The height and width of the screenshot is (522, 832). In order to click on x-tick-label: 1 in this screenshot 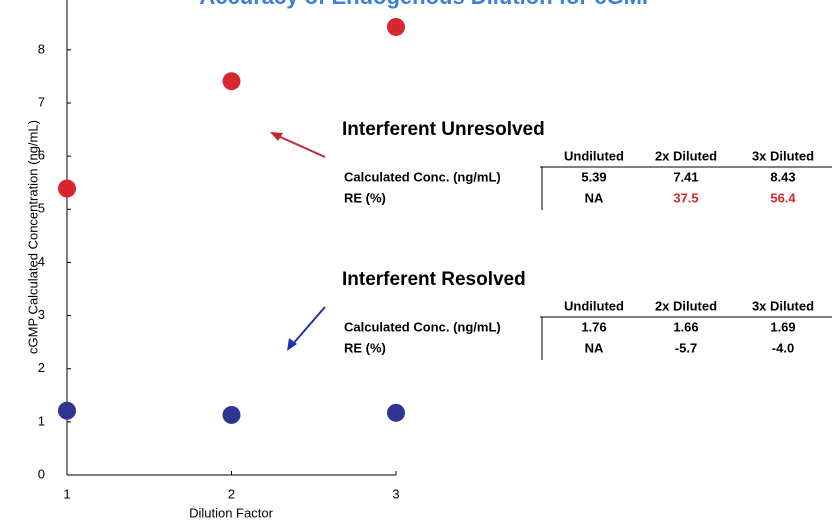, I will do `click(66, 493)`.